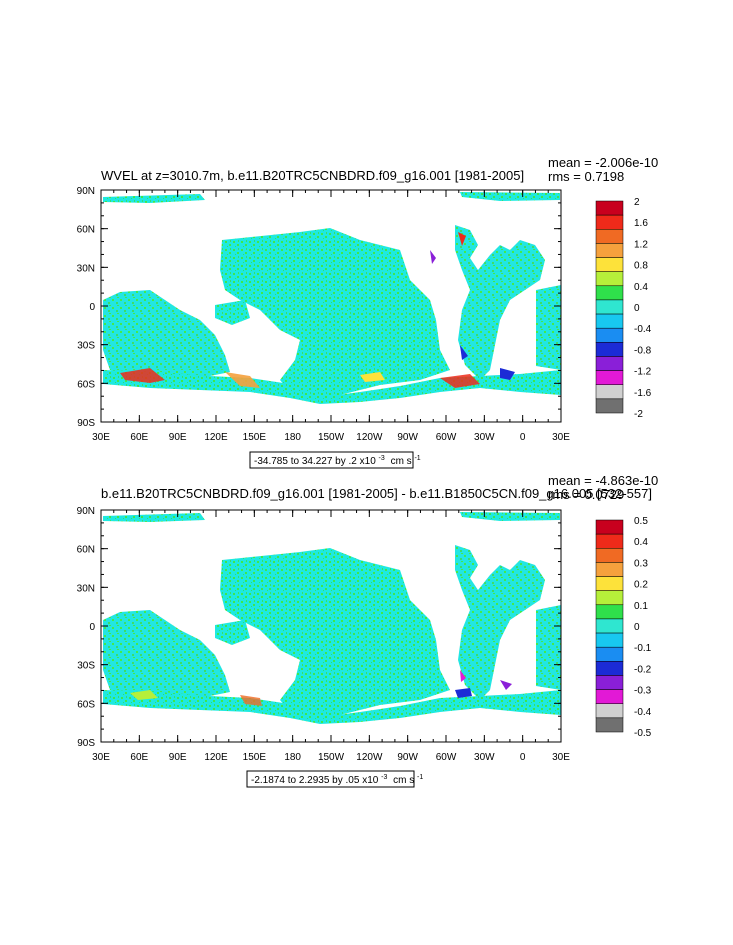 The image size is (733, 945). Describe the element at coordinates (321, 688) in the screenshot. I see `panel-2-anomaly-marks` at that location.